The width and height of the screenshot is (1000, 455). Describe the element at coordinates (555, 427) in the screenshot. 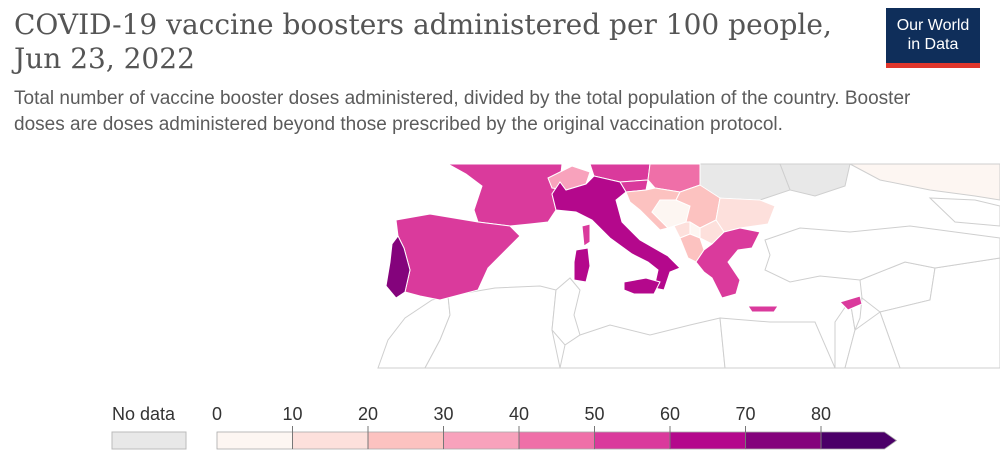

I see `legend-bins: 0 10 20 30 40 50 60 70 80` at that location.